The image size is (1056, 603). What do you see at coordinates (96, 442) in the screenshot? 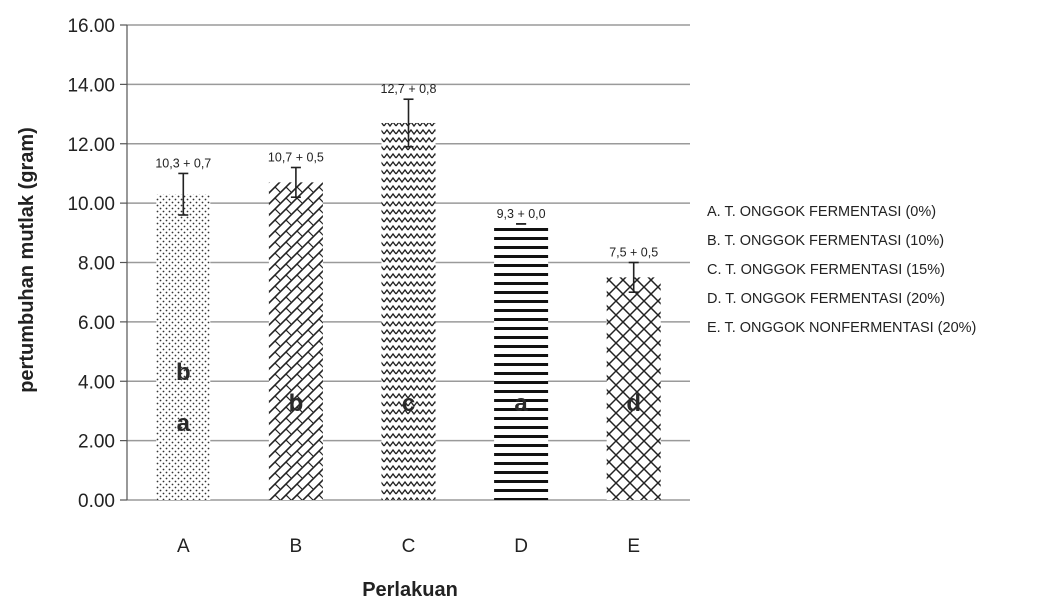
I see `y-tick-label: 2.00` at bounding box center [96, 442].